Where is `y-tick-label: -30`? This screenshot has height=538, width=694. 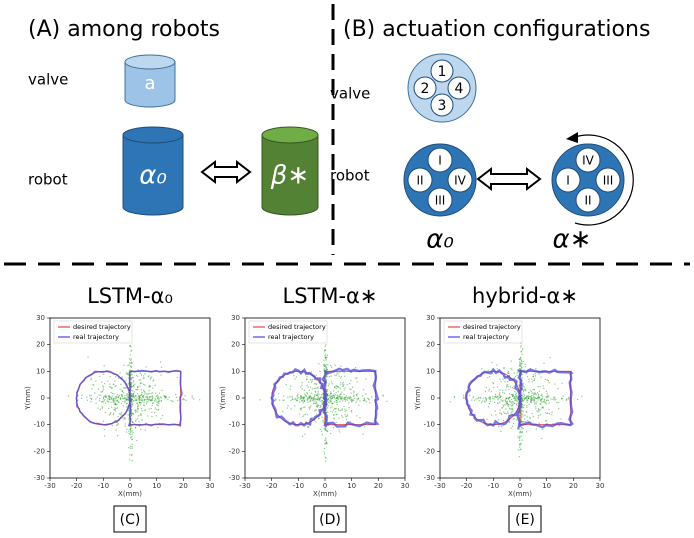
y-tick-label: -30 is located at coordinates (39, 478).